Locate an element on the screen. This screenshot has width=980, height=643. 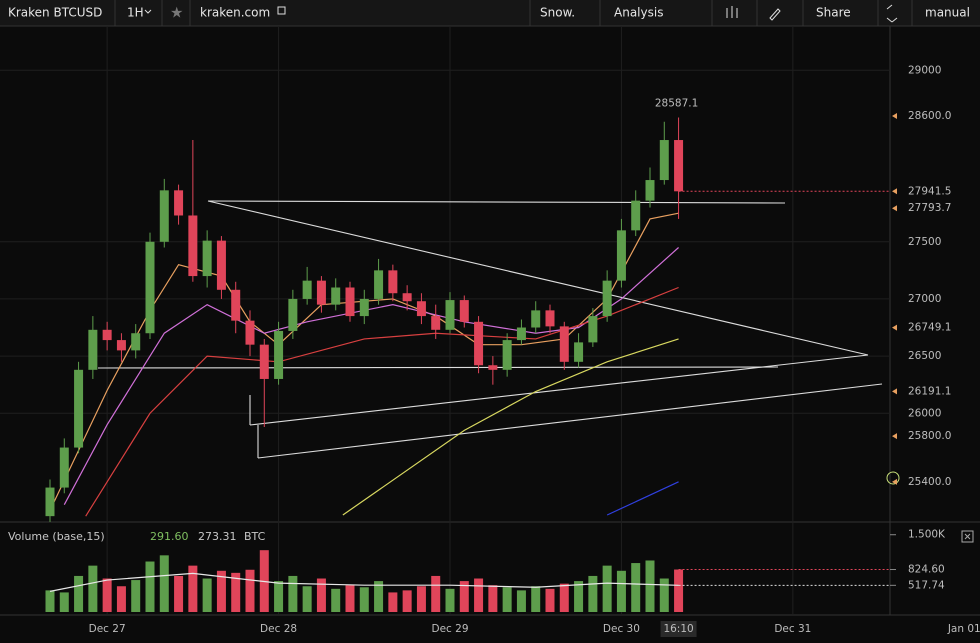
fullscreen-icon is located at coordinates (892, 13).